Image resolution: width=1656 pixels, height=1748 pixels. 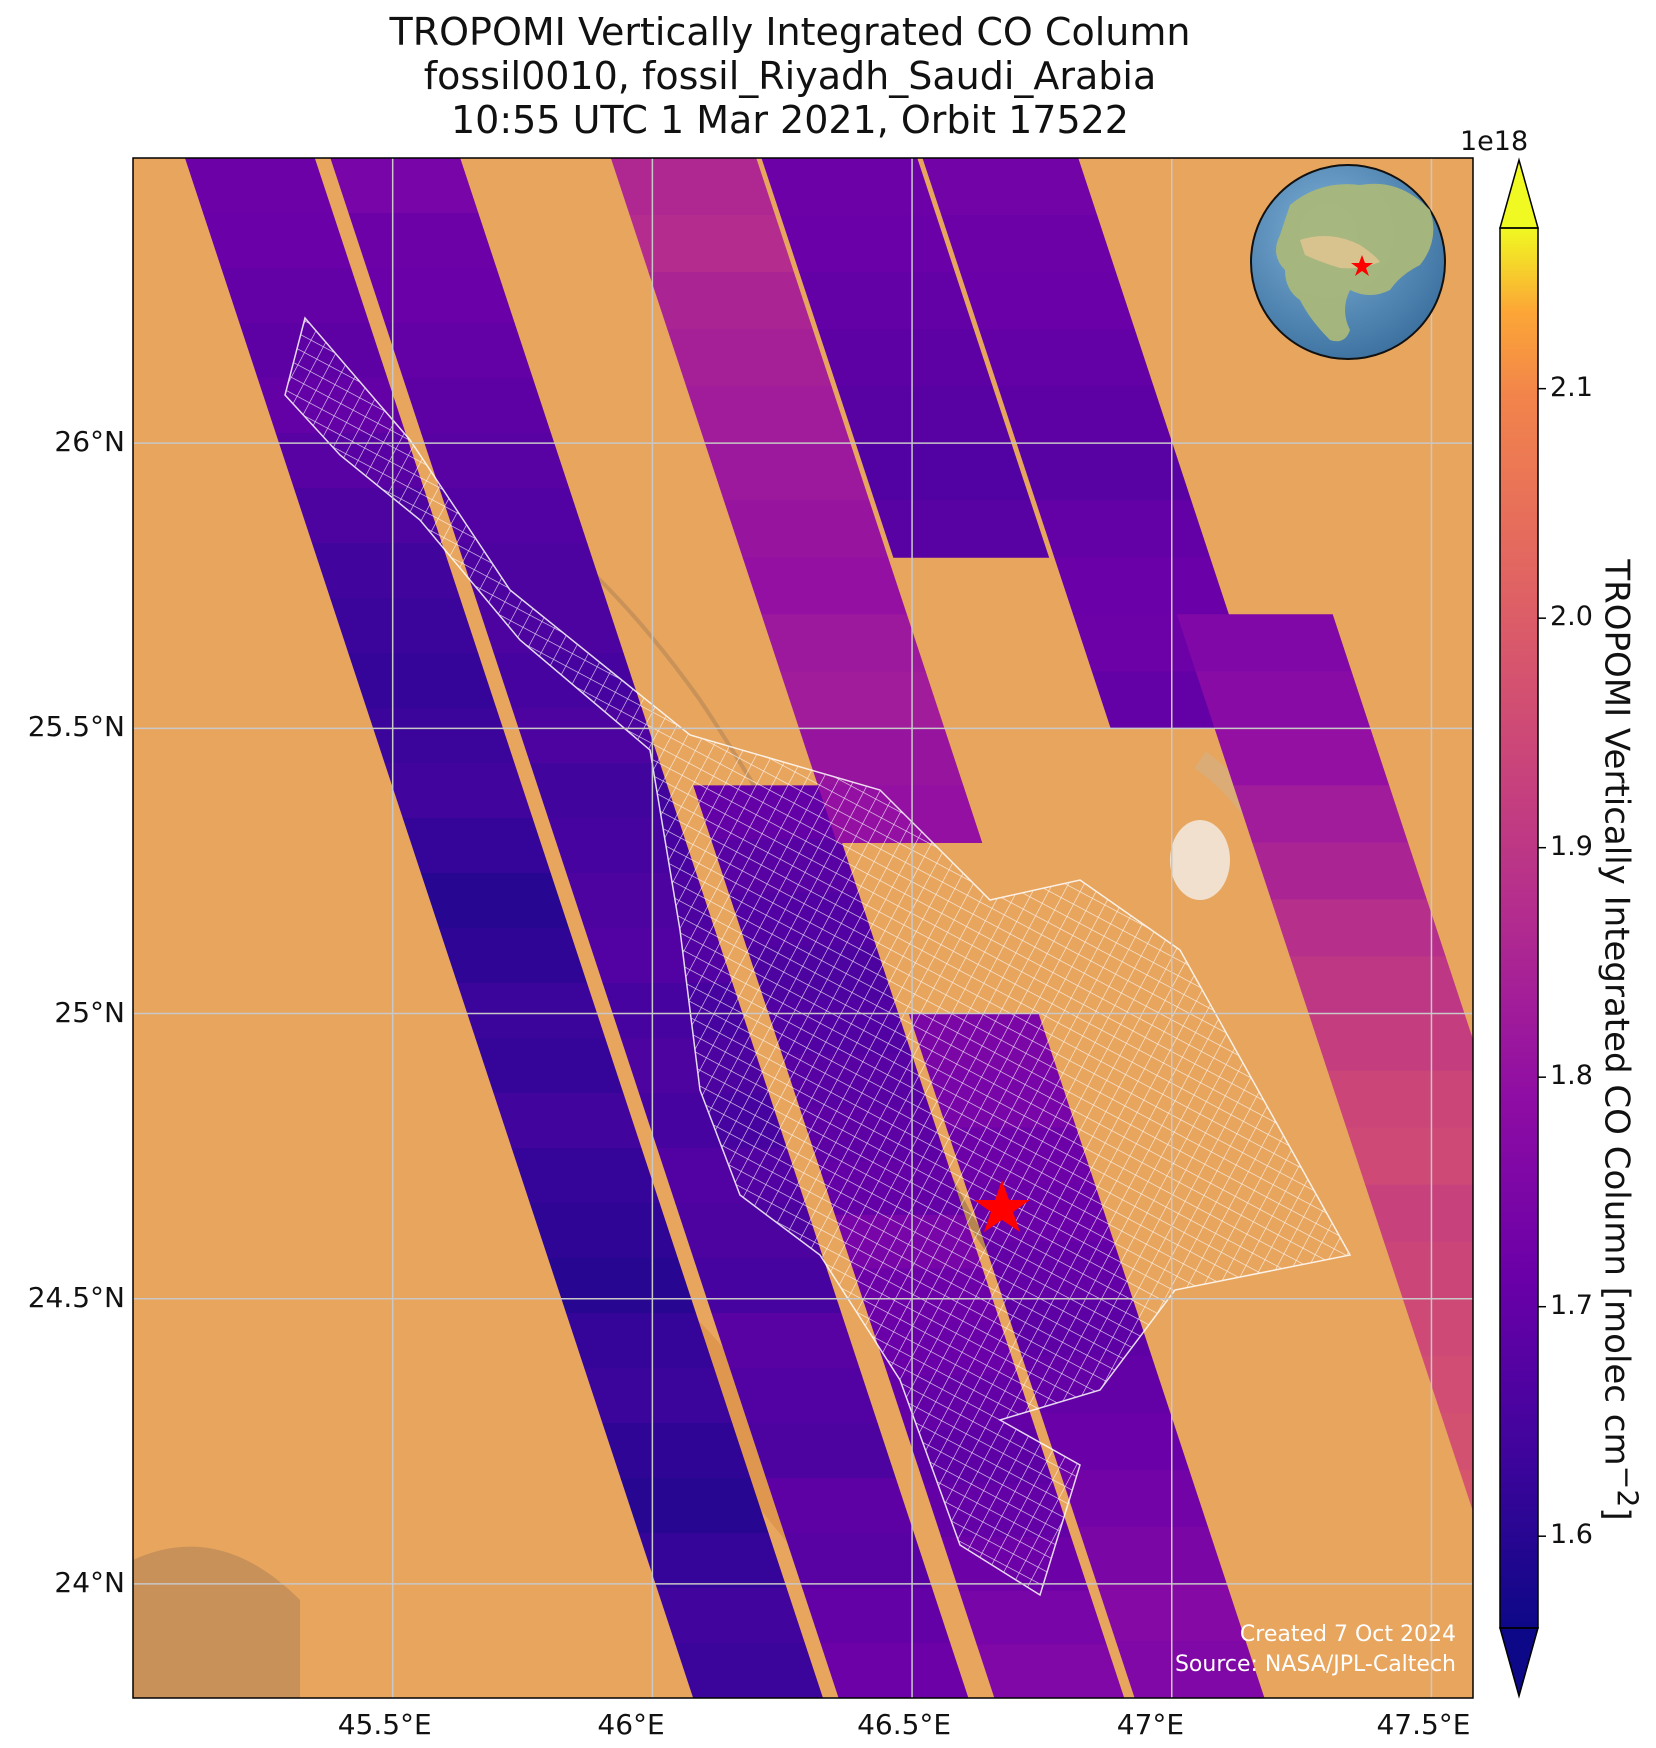 I want to click on lon-tick-label: 46°E, so click(x=631, y=1724).